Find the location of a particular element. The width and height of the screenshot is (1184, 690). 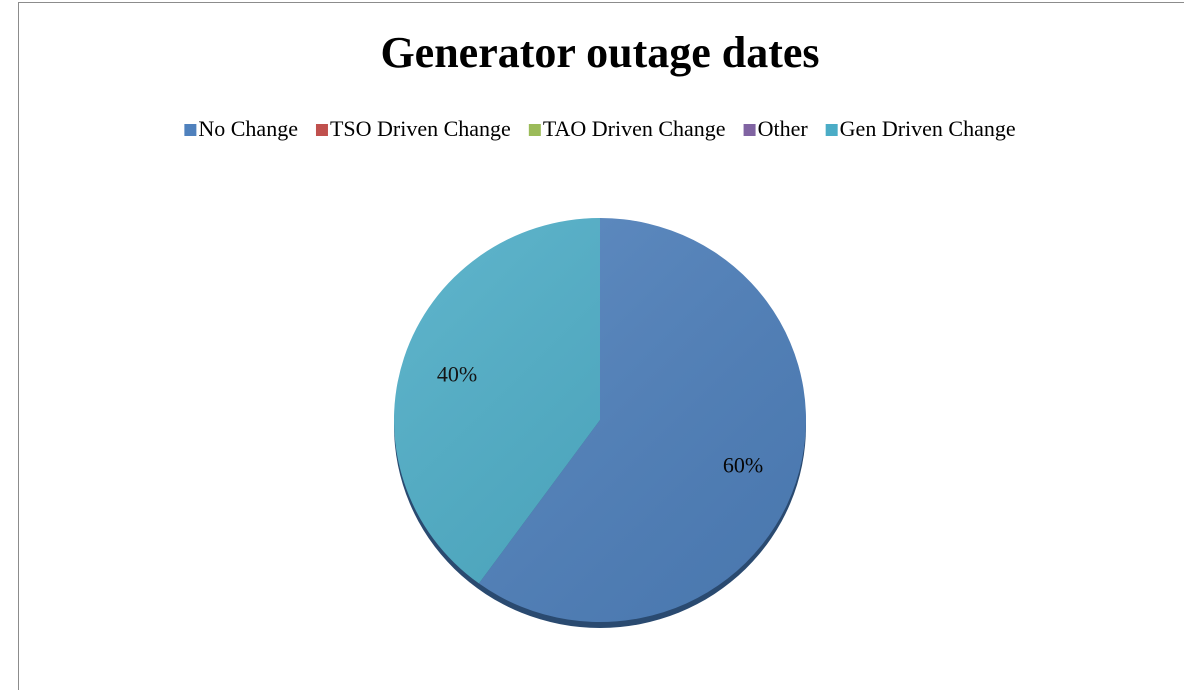

data-label: 40% is located at coordinates (457, 373).